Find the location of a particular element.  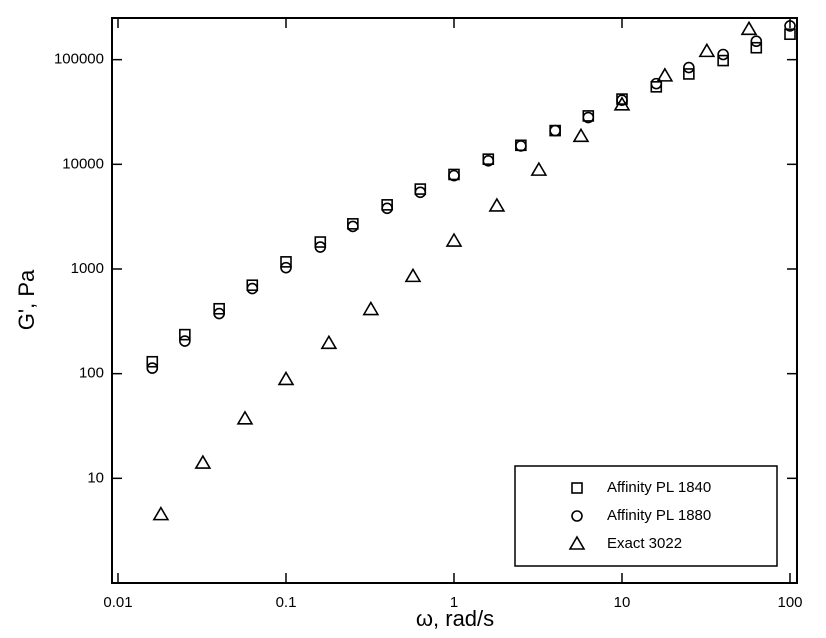

y-tick-label: 1000 is located at coordinates (87, 268).